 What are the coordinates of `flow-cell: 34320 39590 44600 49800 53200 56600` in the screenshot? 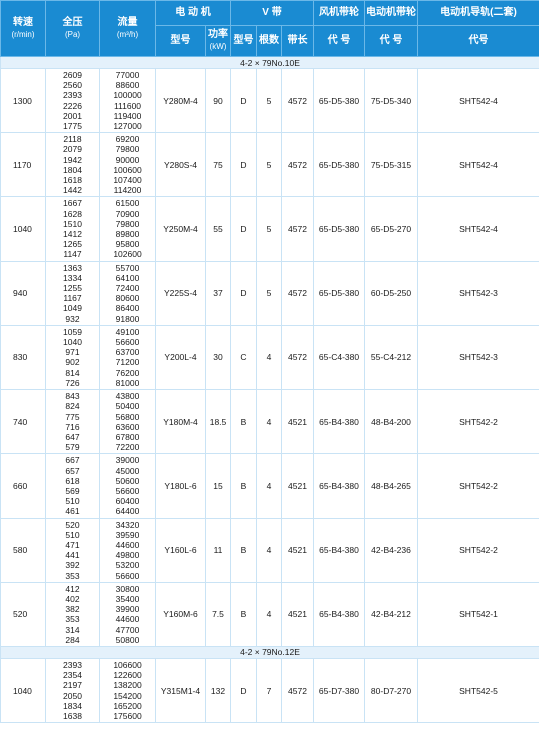 It's located at (127, 550).